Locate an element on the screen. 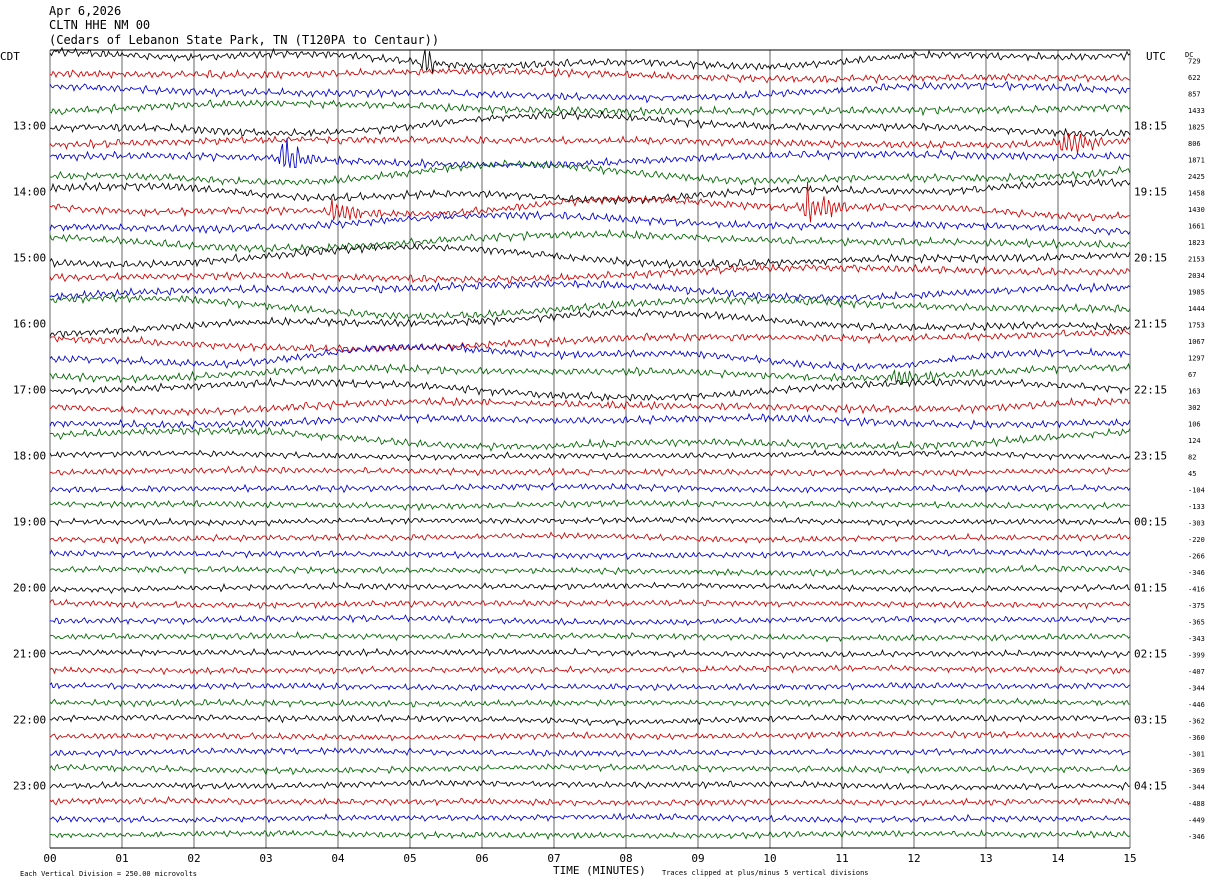  dc-label: DC is located at coordinates (1189, 55).